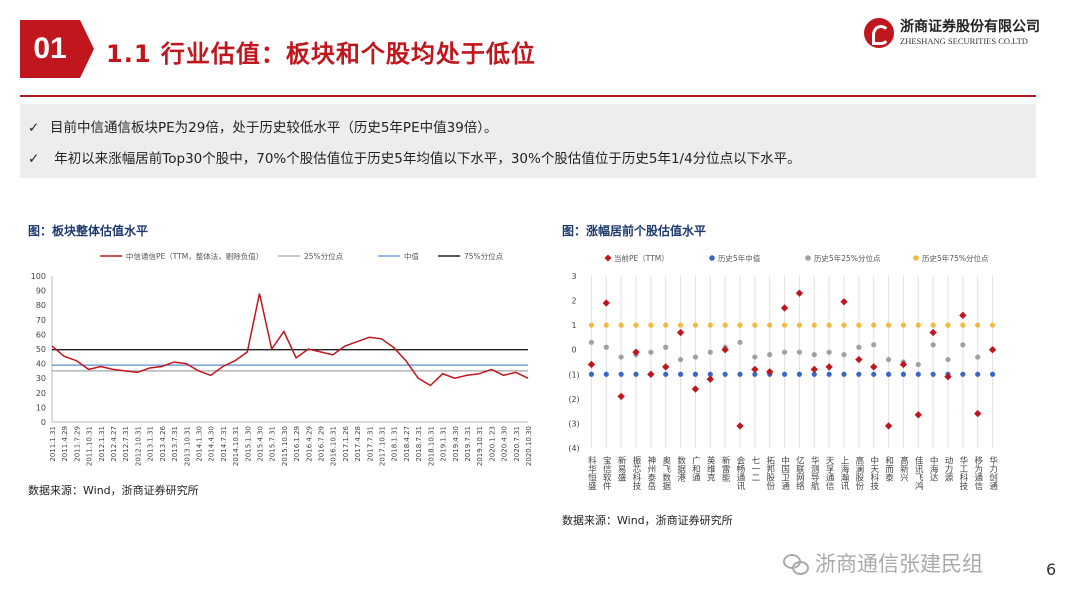 The width and height of the screenshot is (1080, 608). Describe the element at coordinates (53, 444) in the screenshot. I see `x-tick-label: 2011.1.31` at that location.